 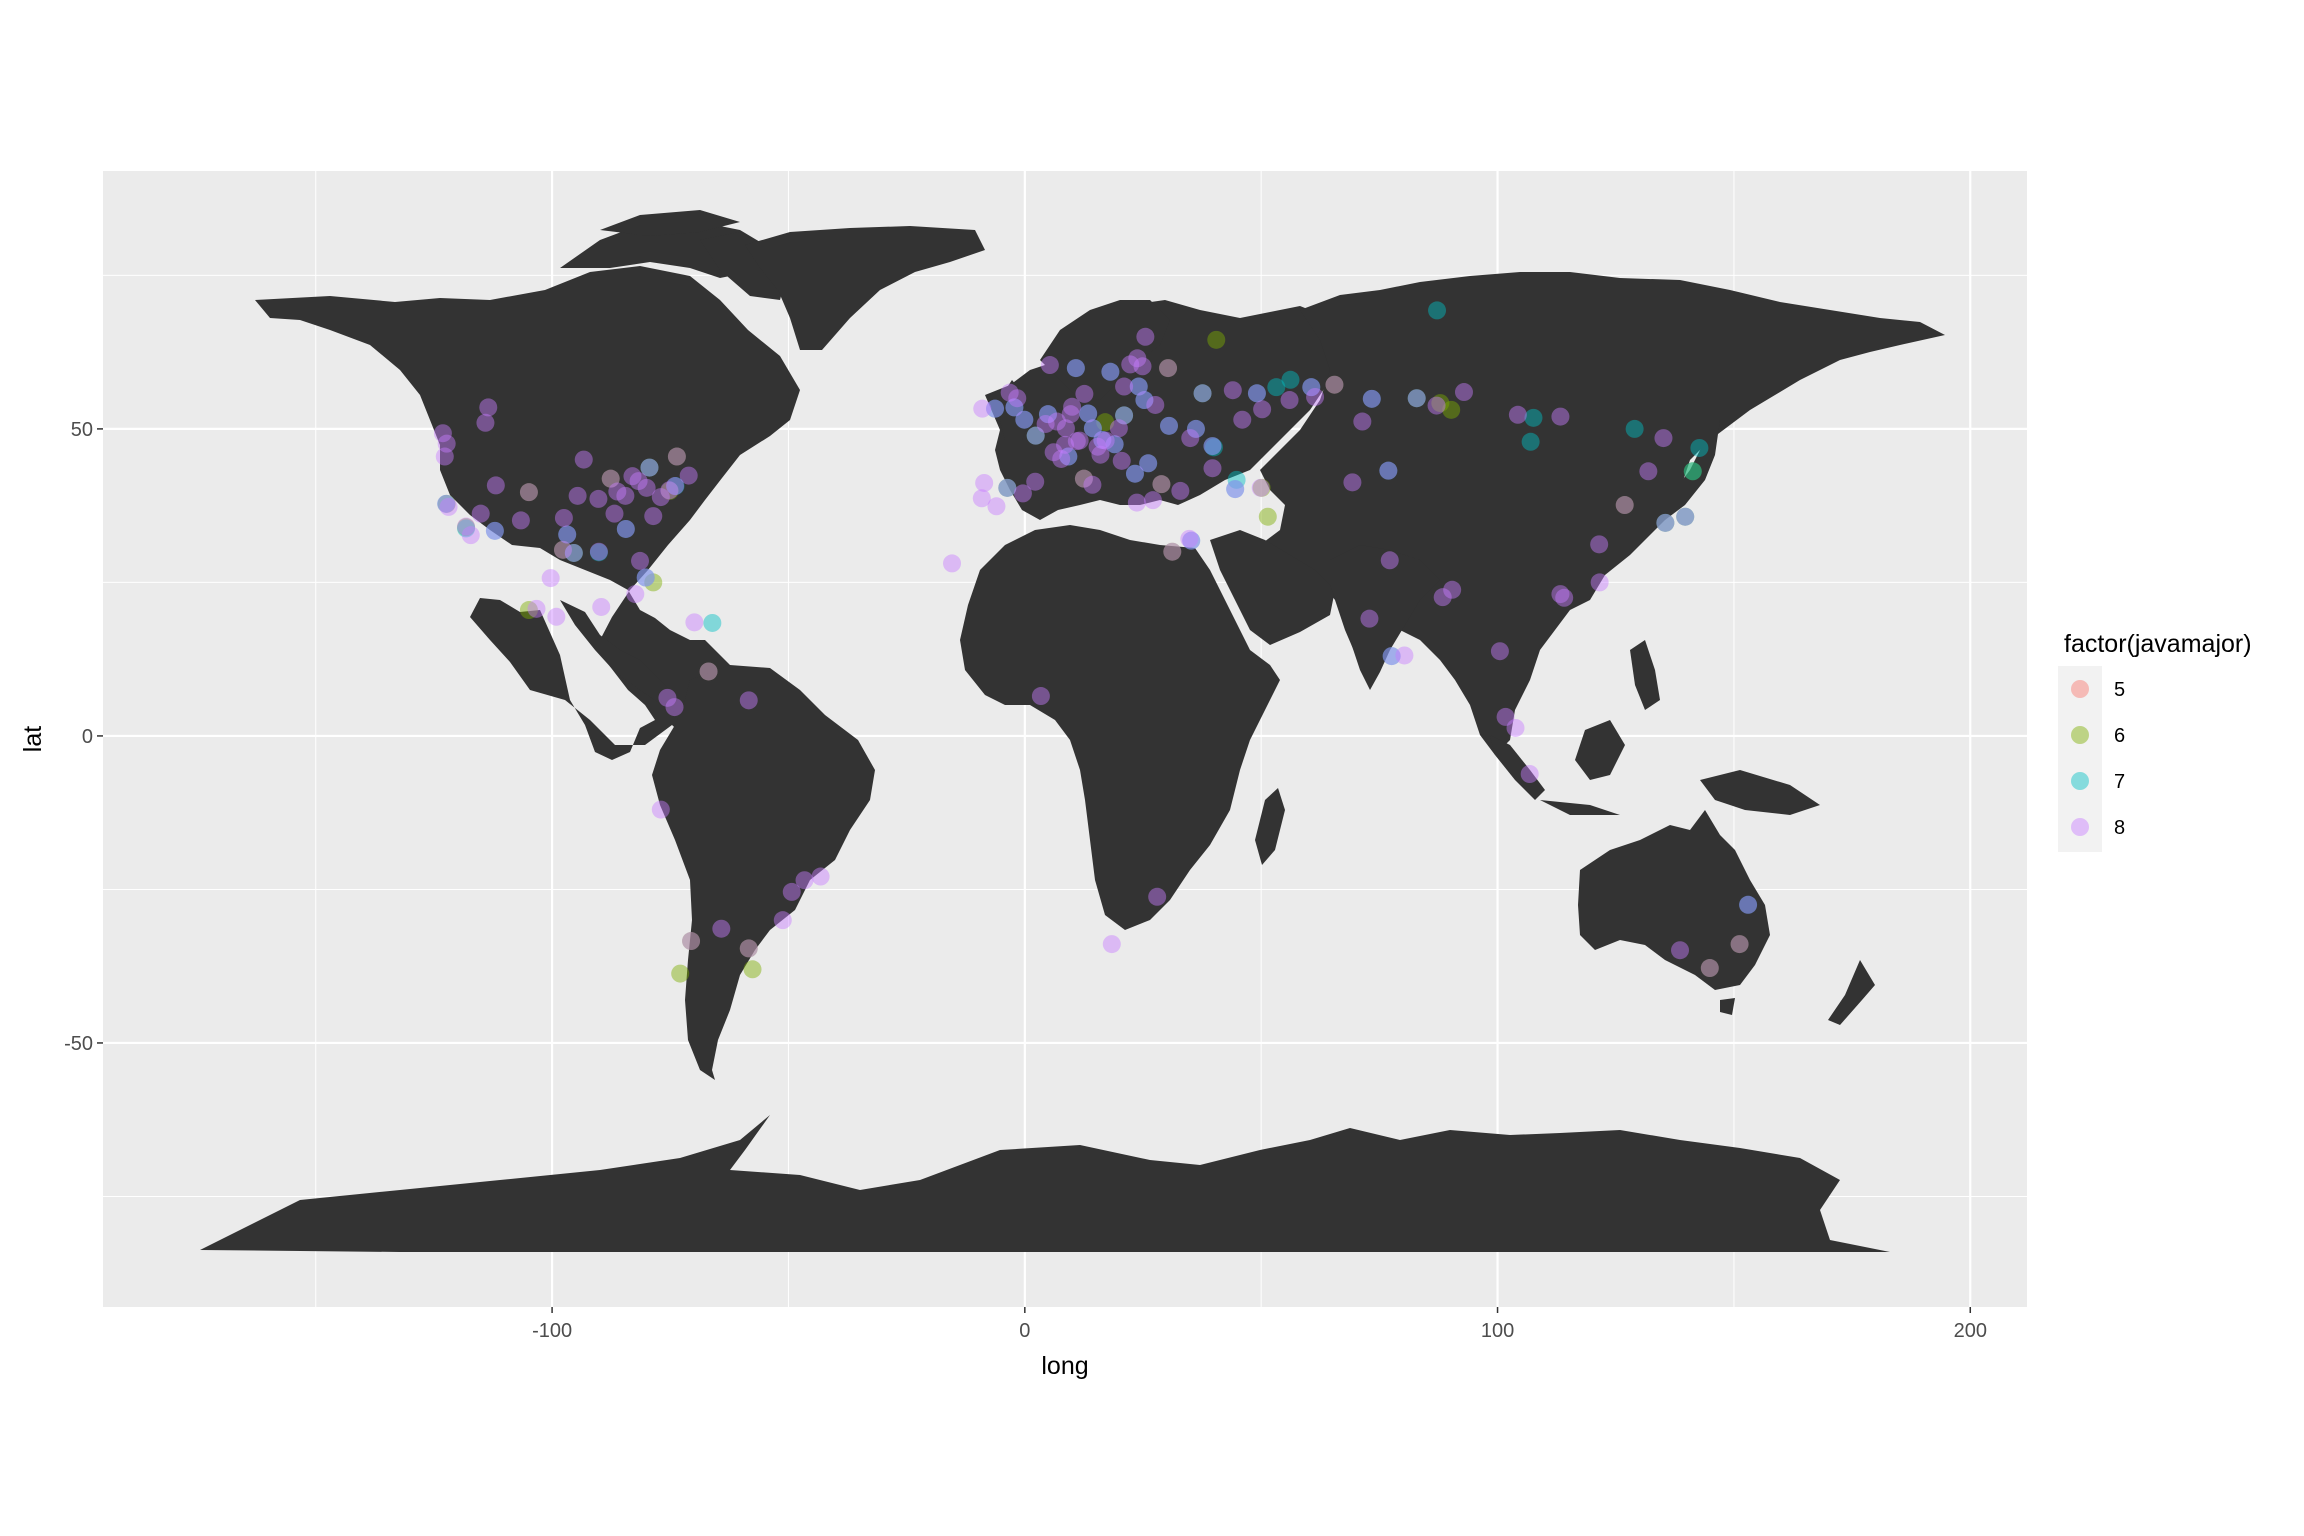 What do you see at coordinates (1645, 675) in the screenshot?
I see `land-philippines` at bounding box center [1645, 675].